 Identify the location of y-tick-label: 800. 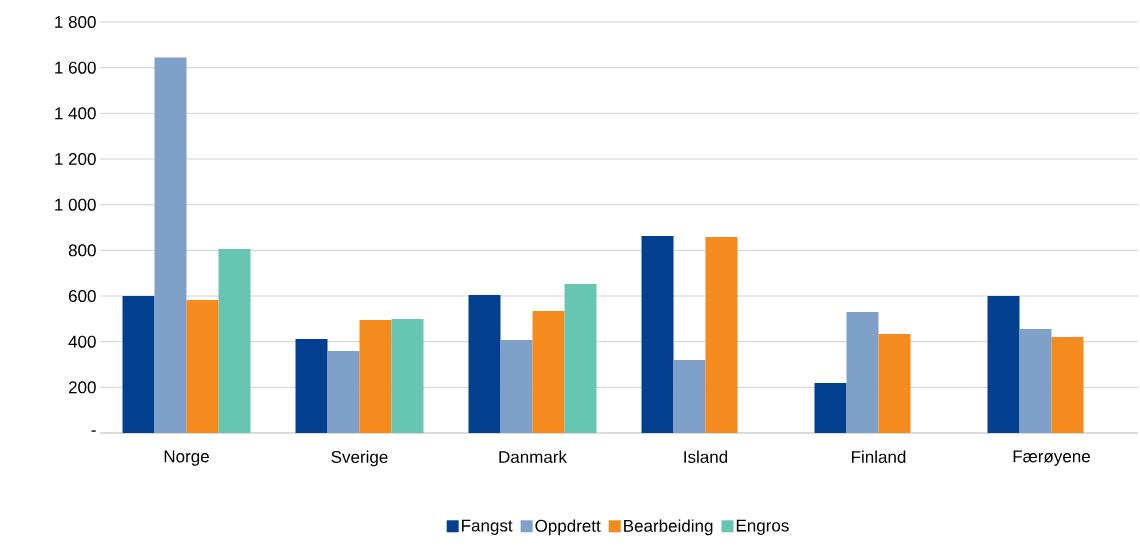
(82, 250).